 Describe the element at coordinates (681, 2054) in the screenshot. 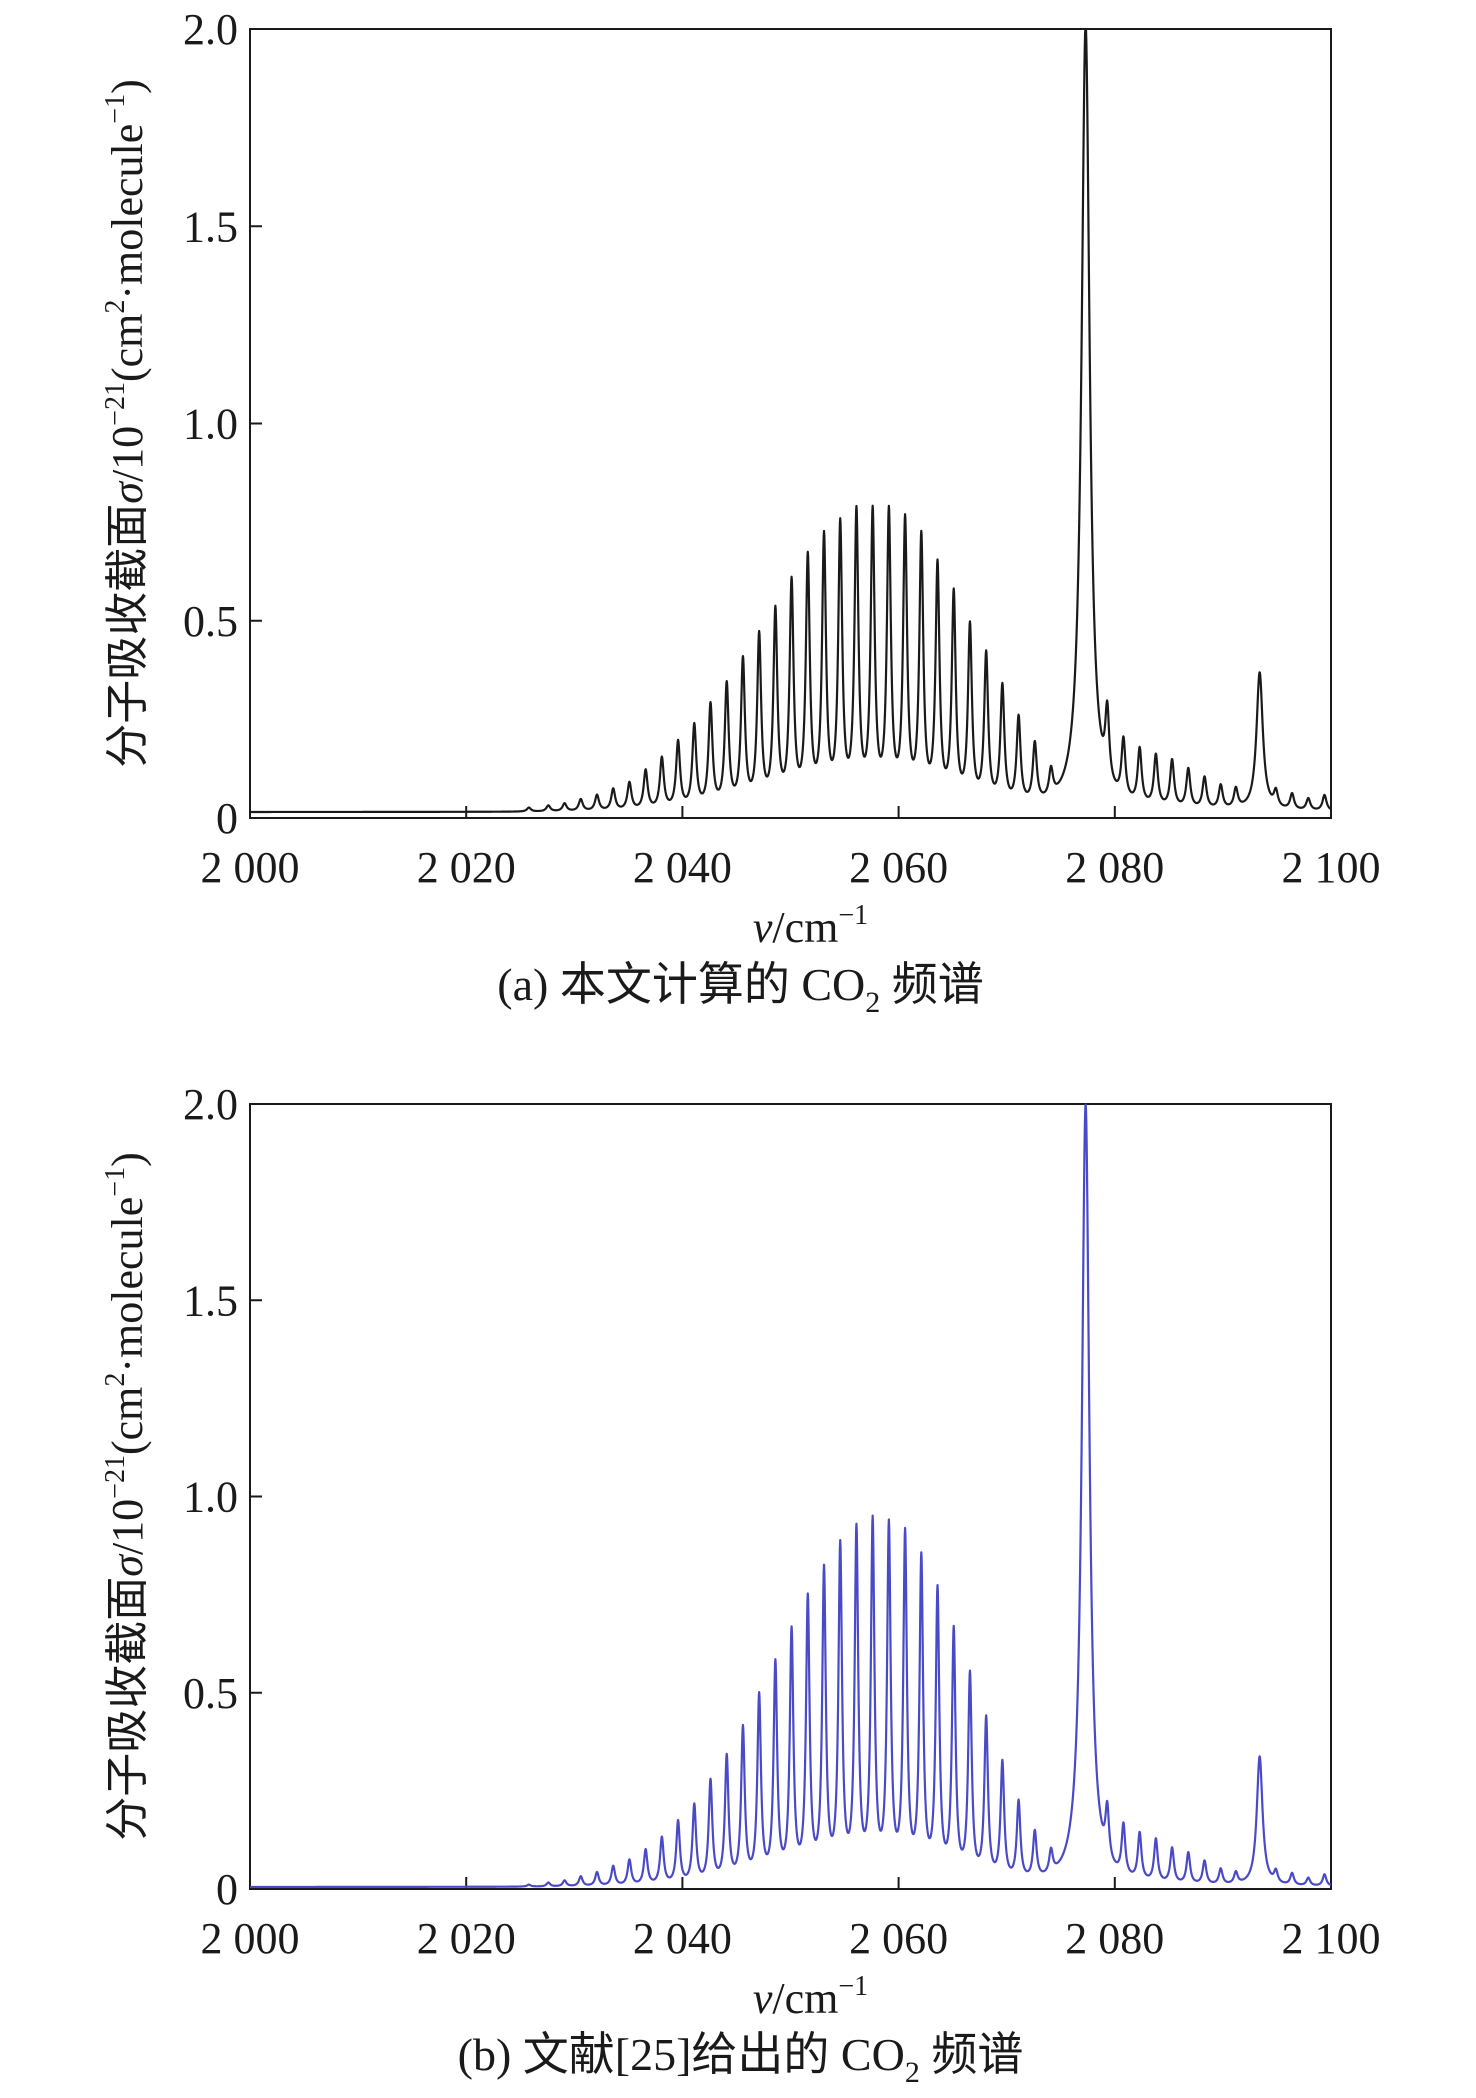

I see `caption-text: (b) 文献[25]给出的 CO` at that location.